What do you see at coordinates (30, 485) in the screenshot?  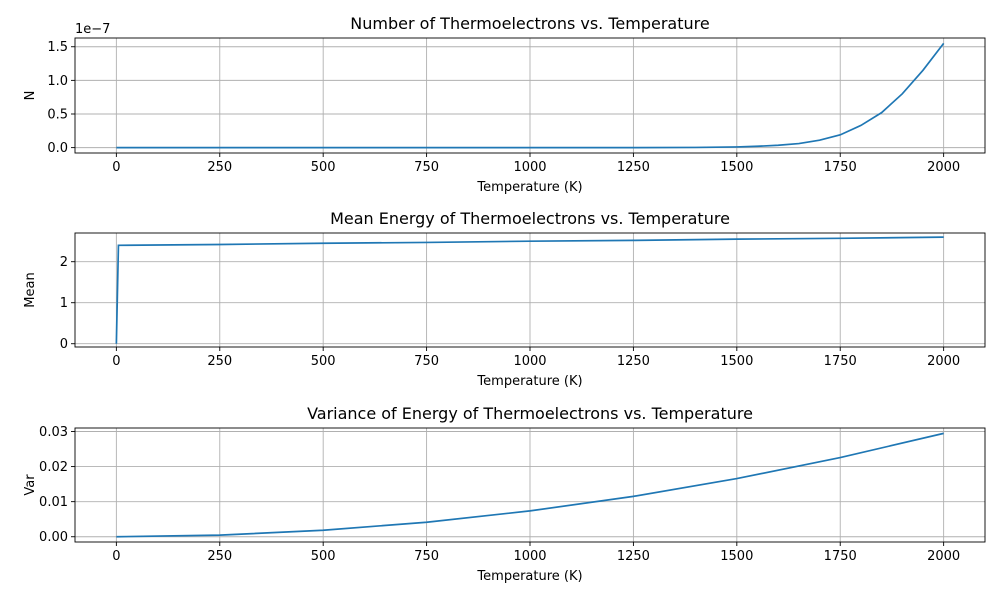 I see `y-axis-label: Var` at bounding box center [30, 485].